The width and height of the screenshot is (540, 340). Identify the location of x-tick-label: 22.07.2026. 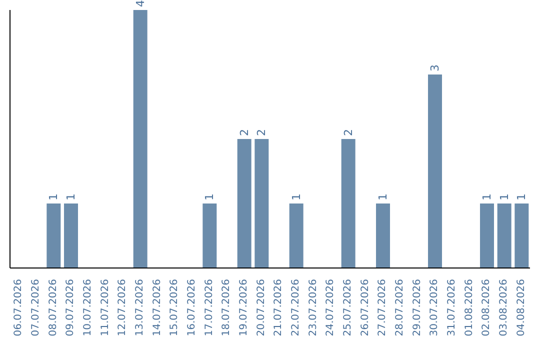
(296, 307).